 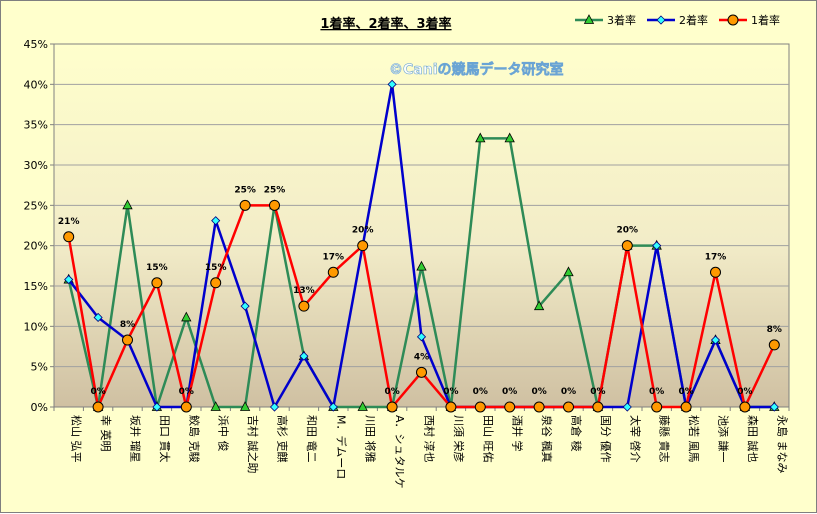 I want to click on legend-label: 1着率, so click(x=765, y=20).